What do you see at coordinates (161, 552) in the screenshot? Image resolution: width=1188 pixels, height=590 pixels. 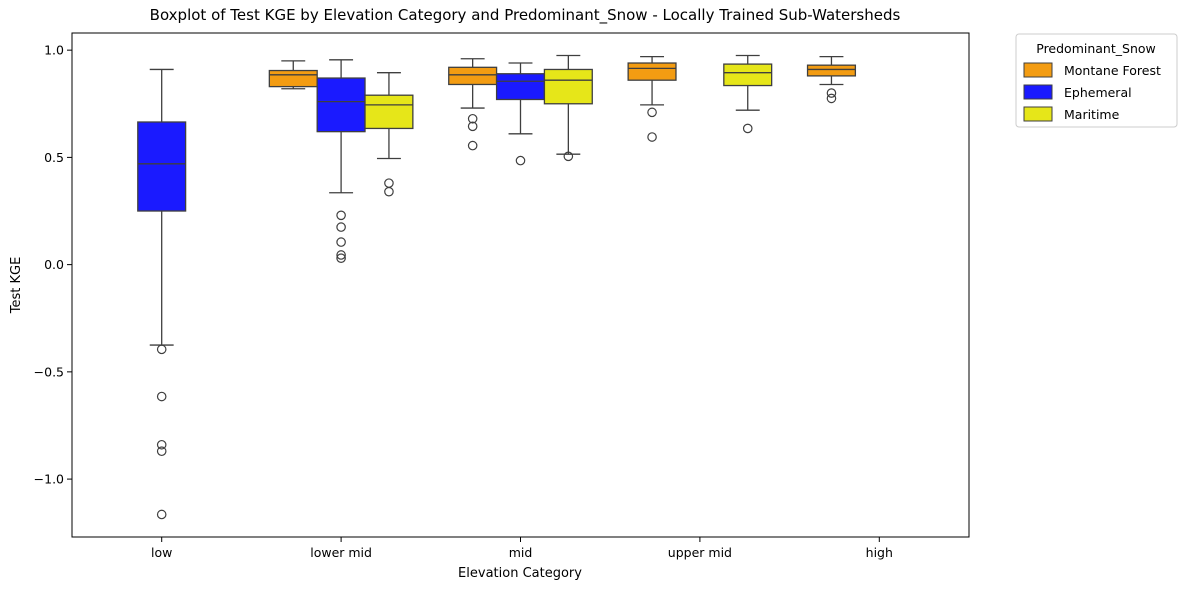 I see `x-tick-label: low` at bounding box center [161, 552].